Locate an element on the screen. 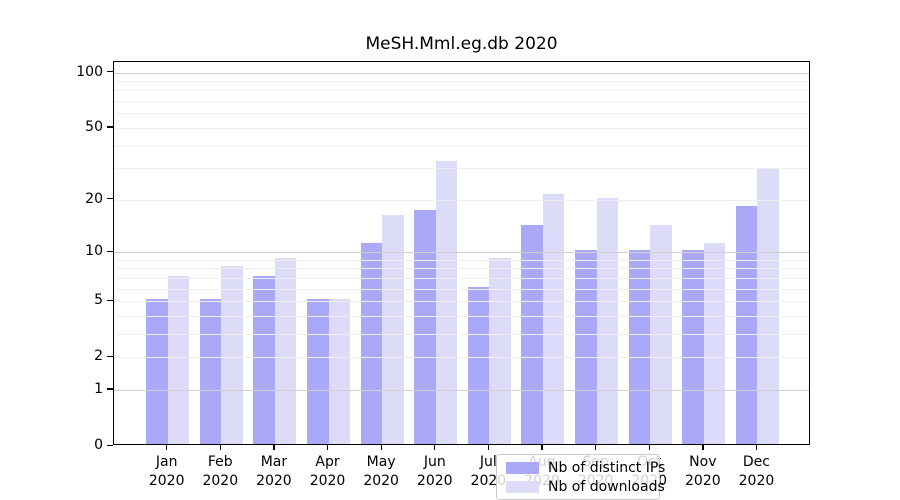  bar-downloads-jan is located at coordinates (178, 359).